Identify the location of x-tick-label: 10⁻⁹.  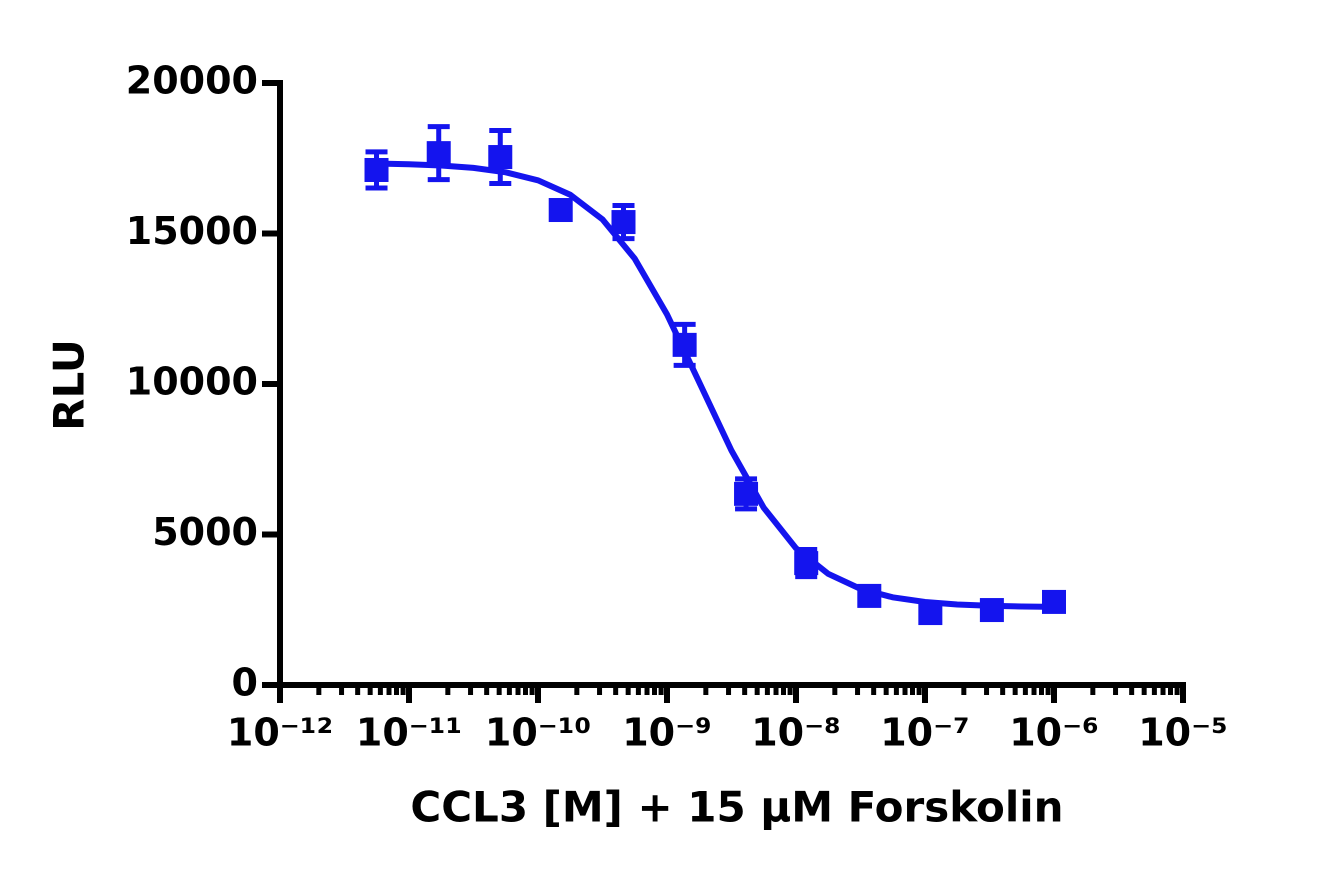
(667, 733).